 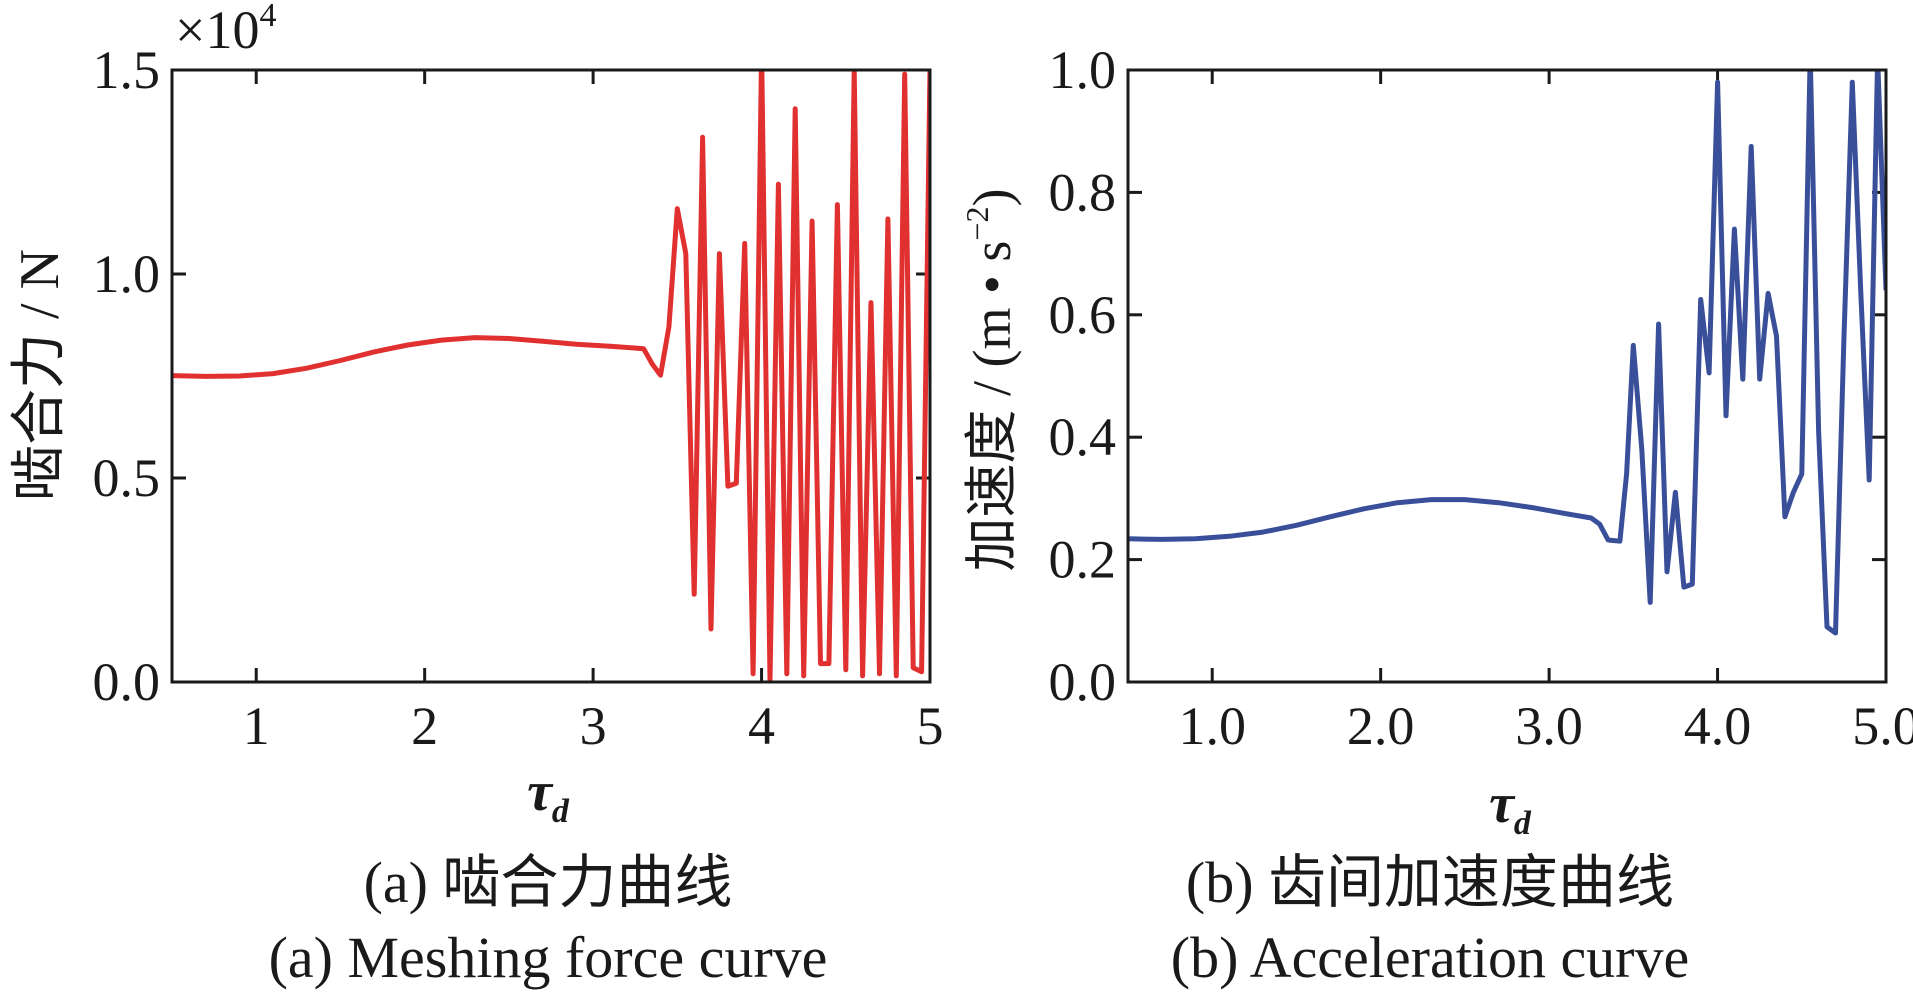 I want to click on y-tick-label: 1.5, so click(x=127, y=70).